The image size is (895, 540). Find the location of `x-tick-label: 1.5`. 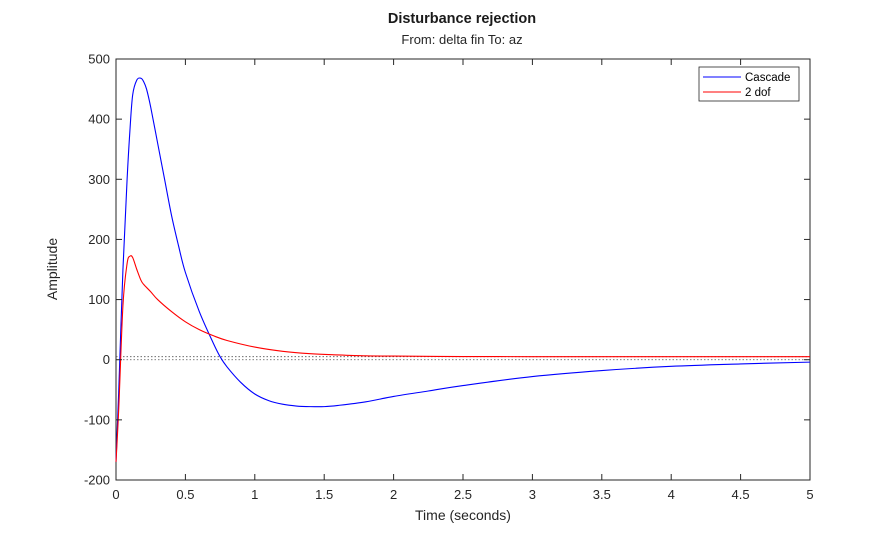

x-tick-label: 1.5 is located at coordinates (324, 494).